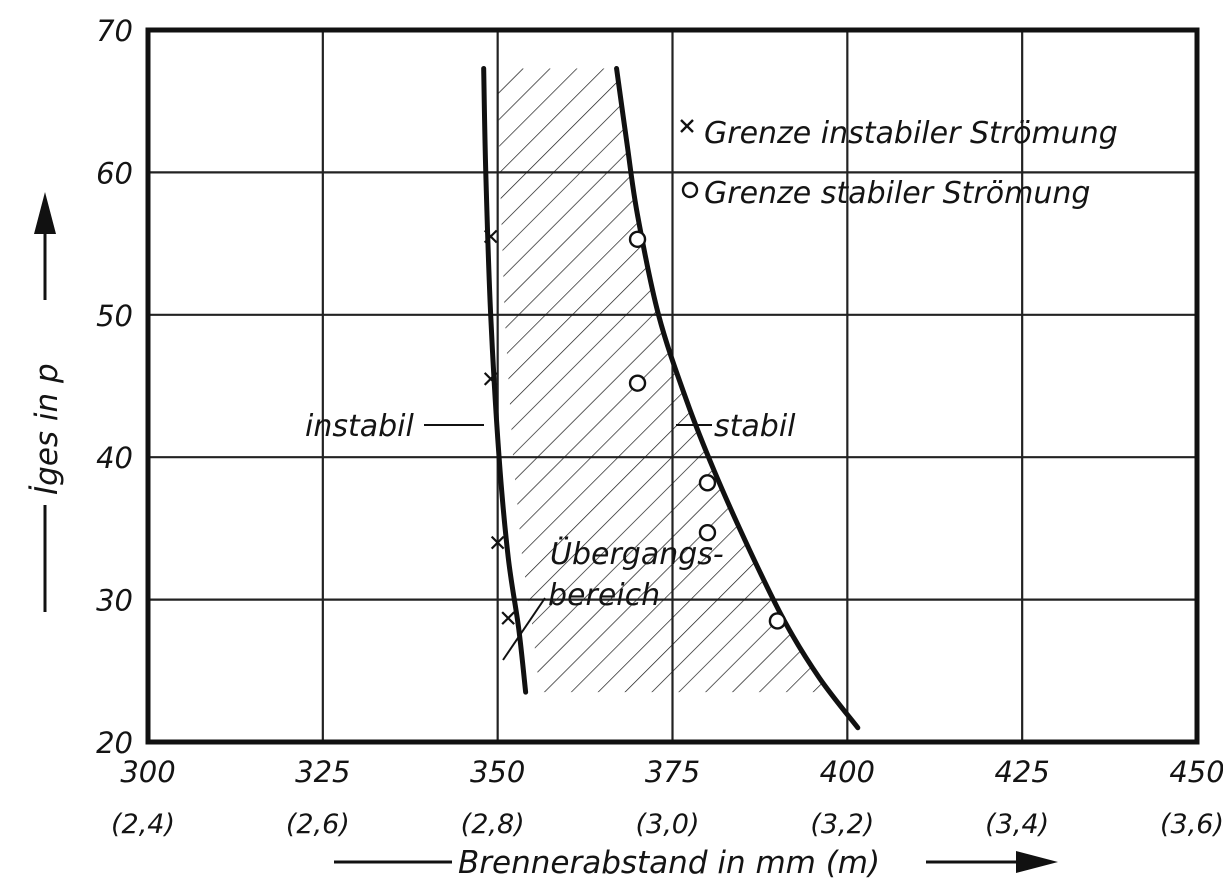  I want to click on x-tick-label-secondary: (3,2), so click(842, 824).